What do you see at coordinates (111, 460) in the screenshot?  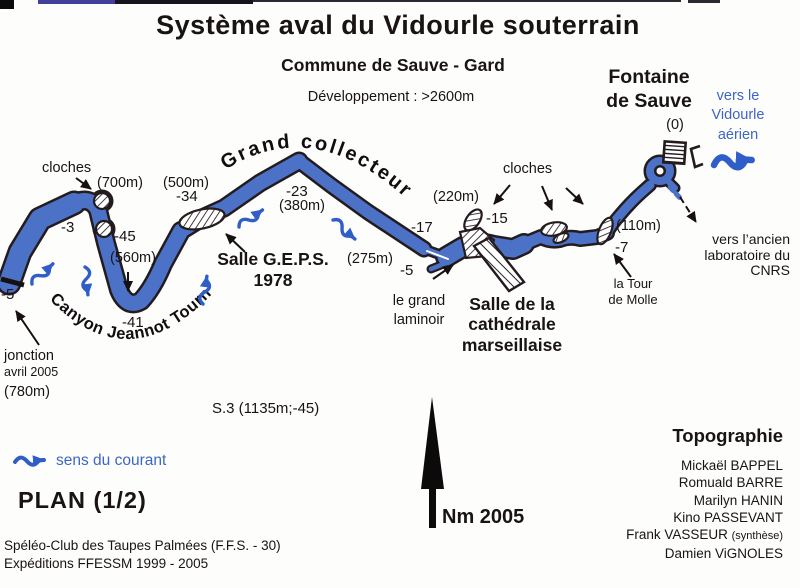 I see `flow-legend-label: sens du courant` at bounding box center [111, 460].